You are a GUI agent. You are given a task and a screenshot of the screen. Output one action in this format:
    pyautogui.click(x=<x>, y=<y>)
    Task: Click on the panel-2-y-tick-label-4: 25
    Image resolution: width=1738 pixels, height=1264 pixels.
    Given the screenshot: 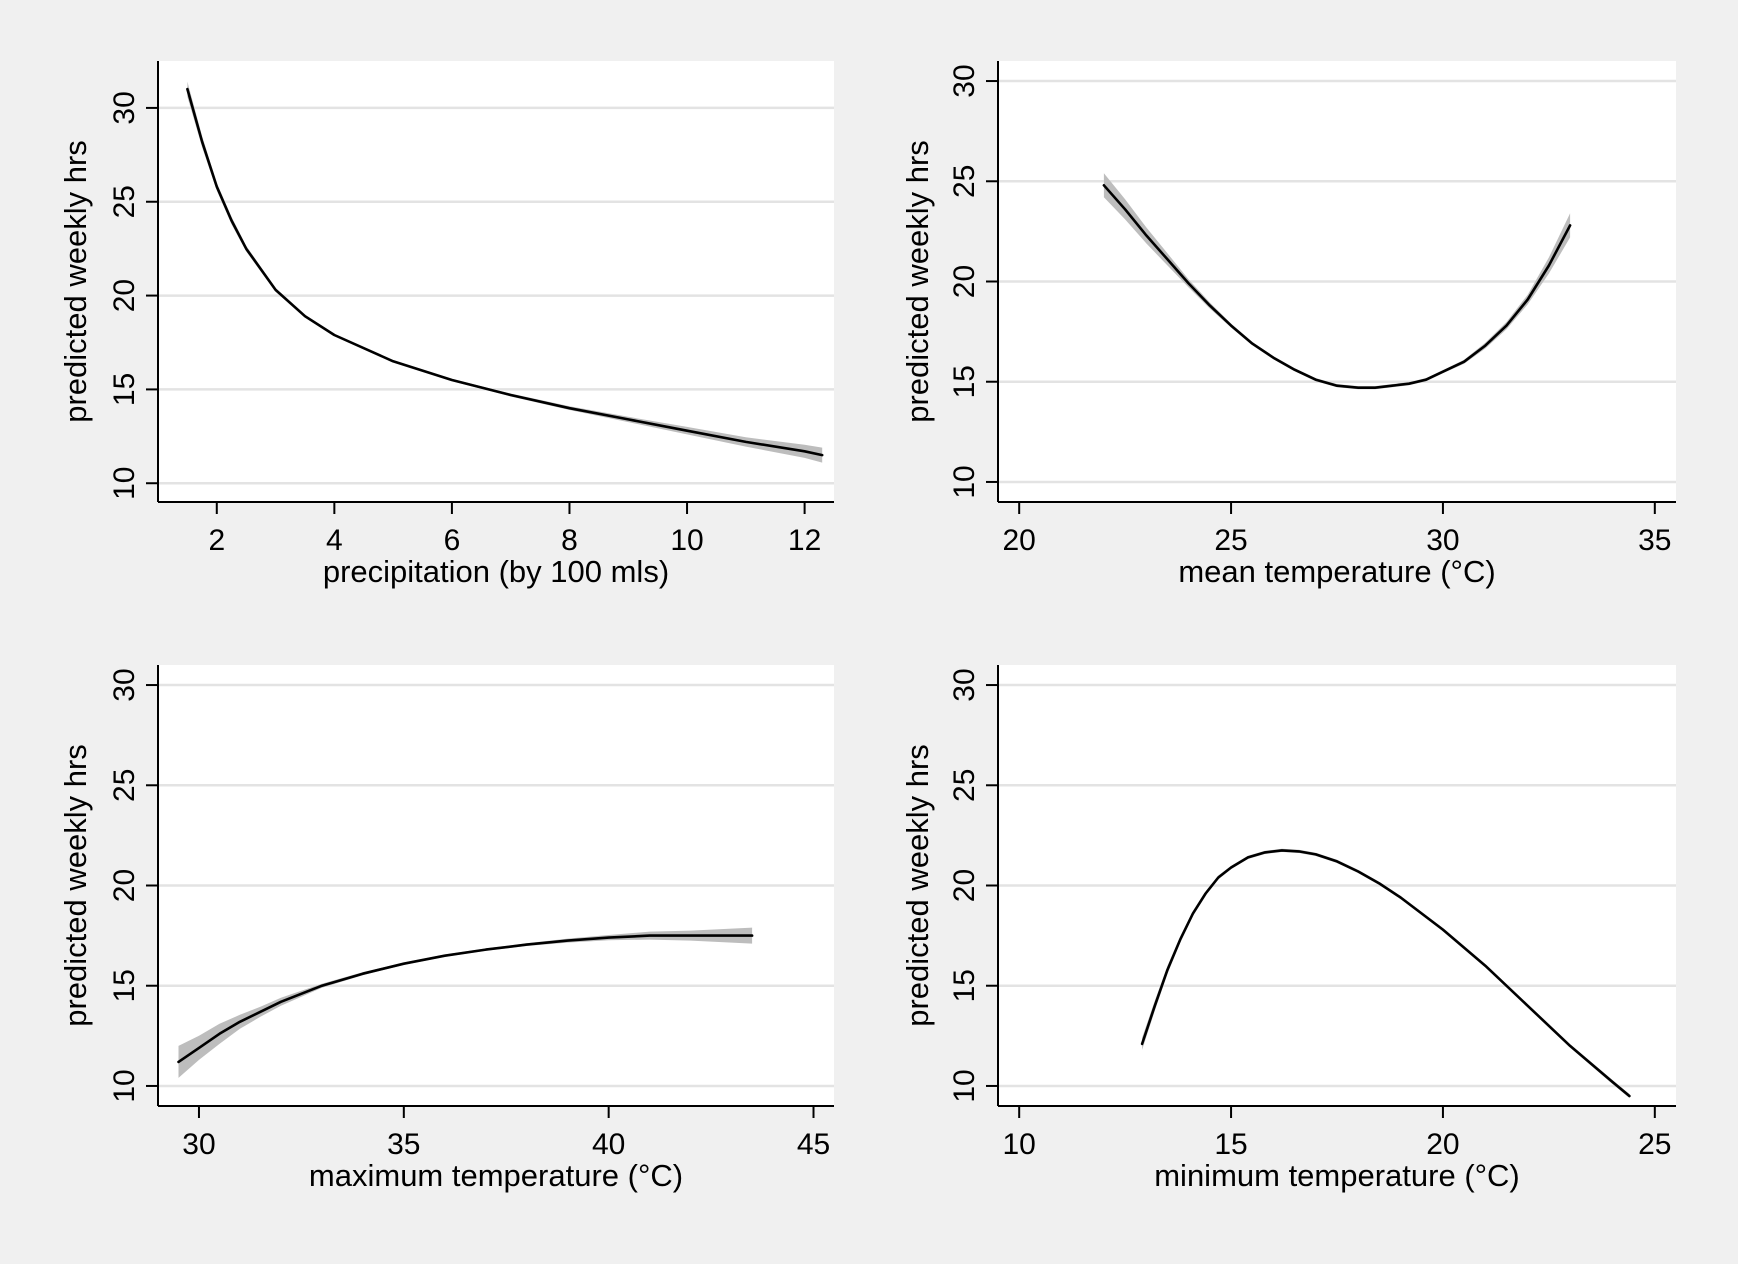 What is the action you would take?
    pyautogui.click(x=964, y=181)
    